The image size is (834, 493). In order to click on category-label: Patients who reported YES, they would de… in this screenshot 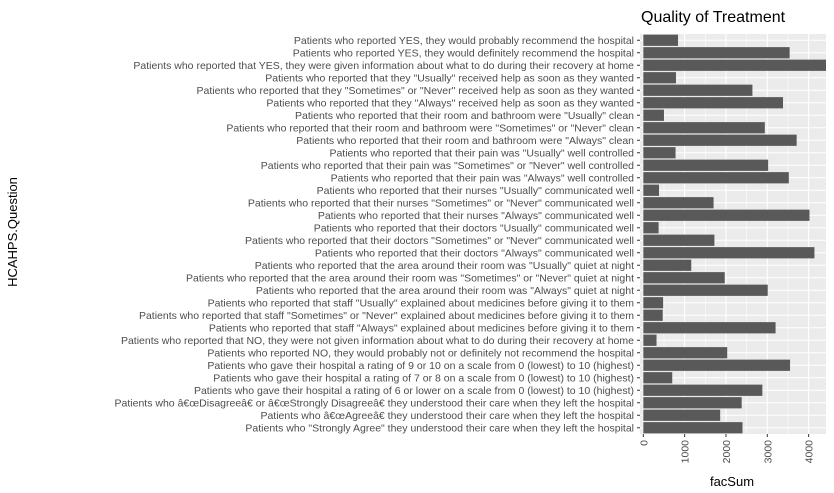, I will do `click(463, 54)`.